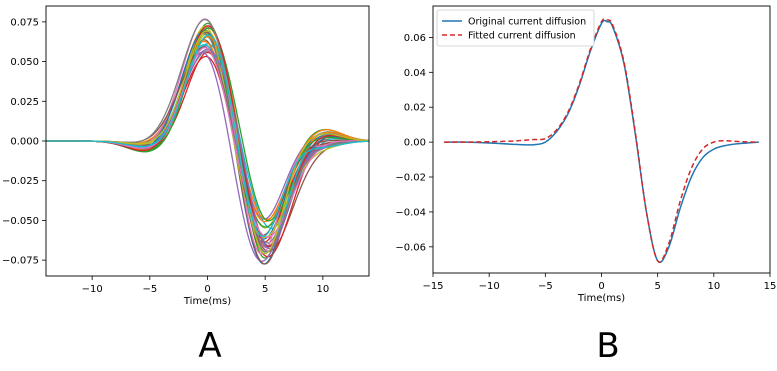  I want to click on chart-a-ytick-label: 0.025, so click(24, 102).